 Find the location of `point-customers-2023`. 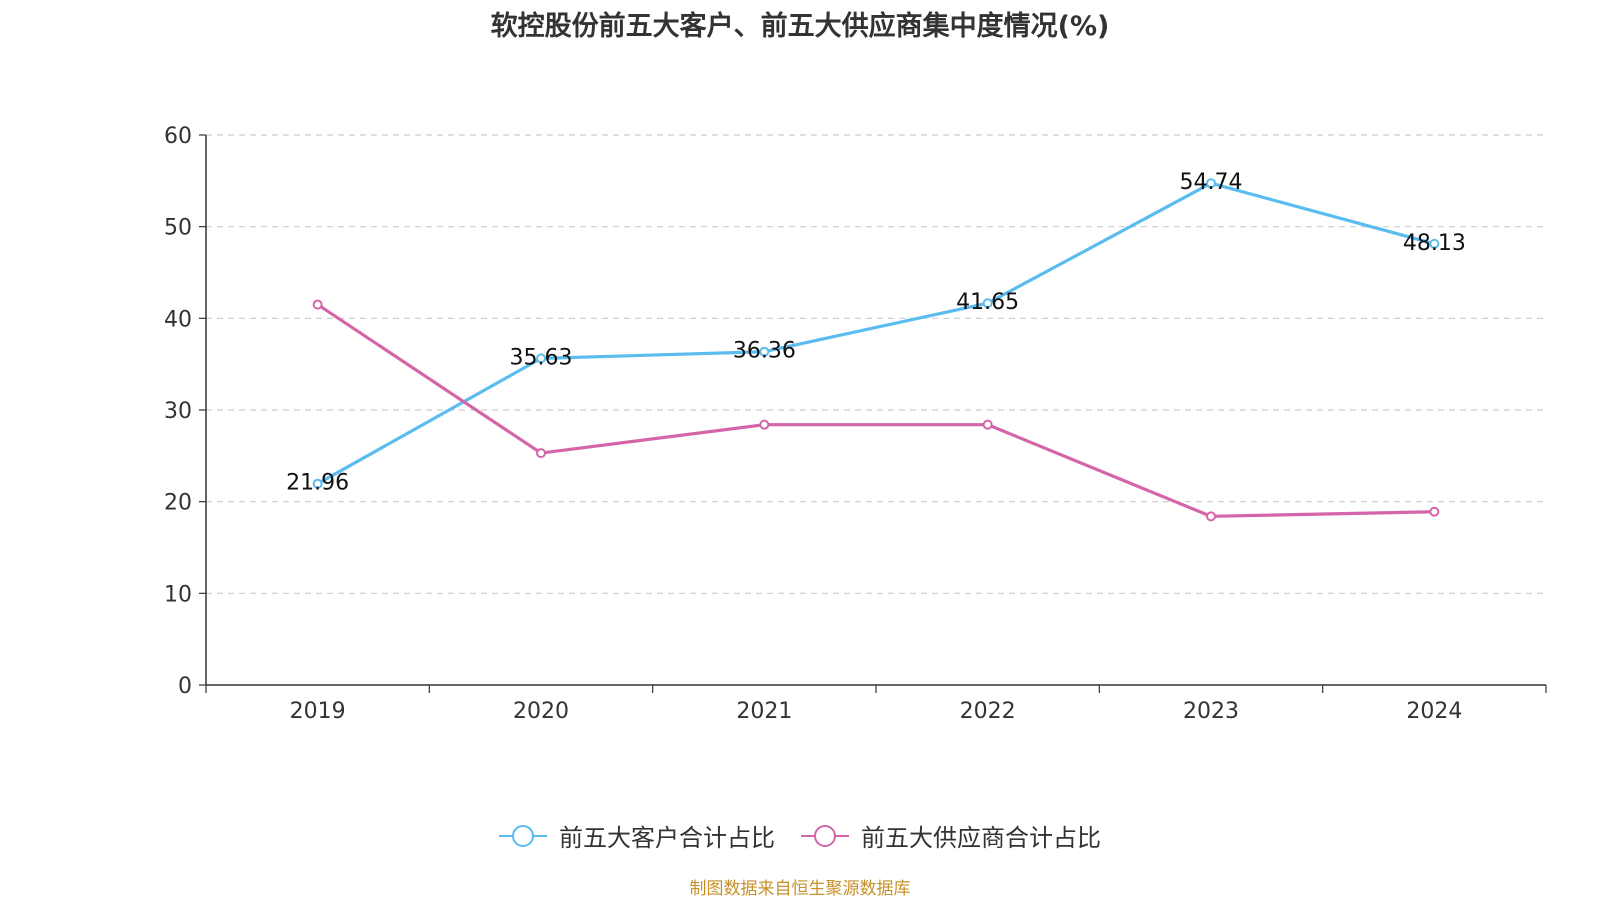

point-customers-2023 is located at coordinates (1211, 183).